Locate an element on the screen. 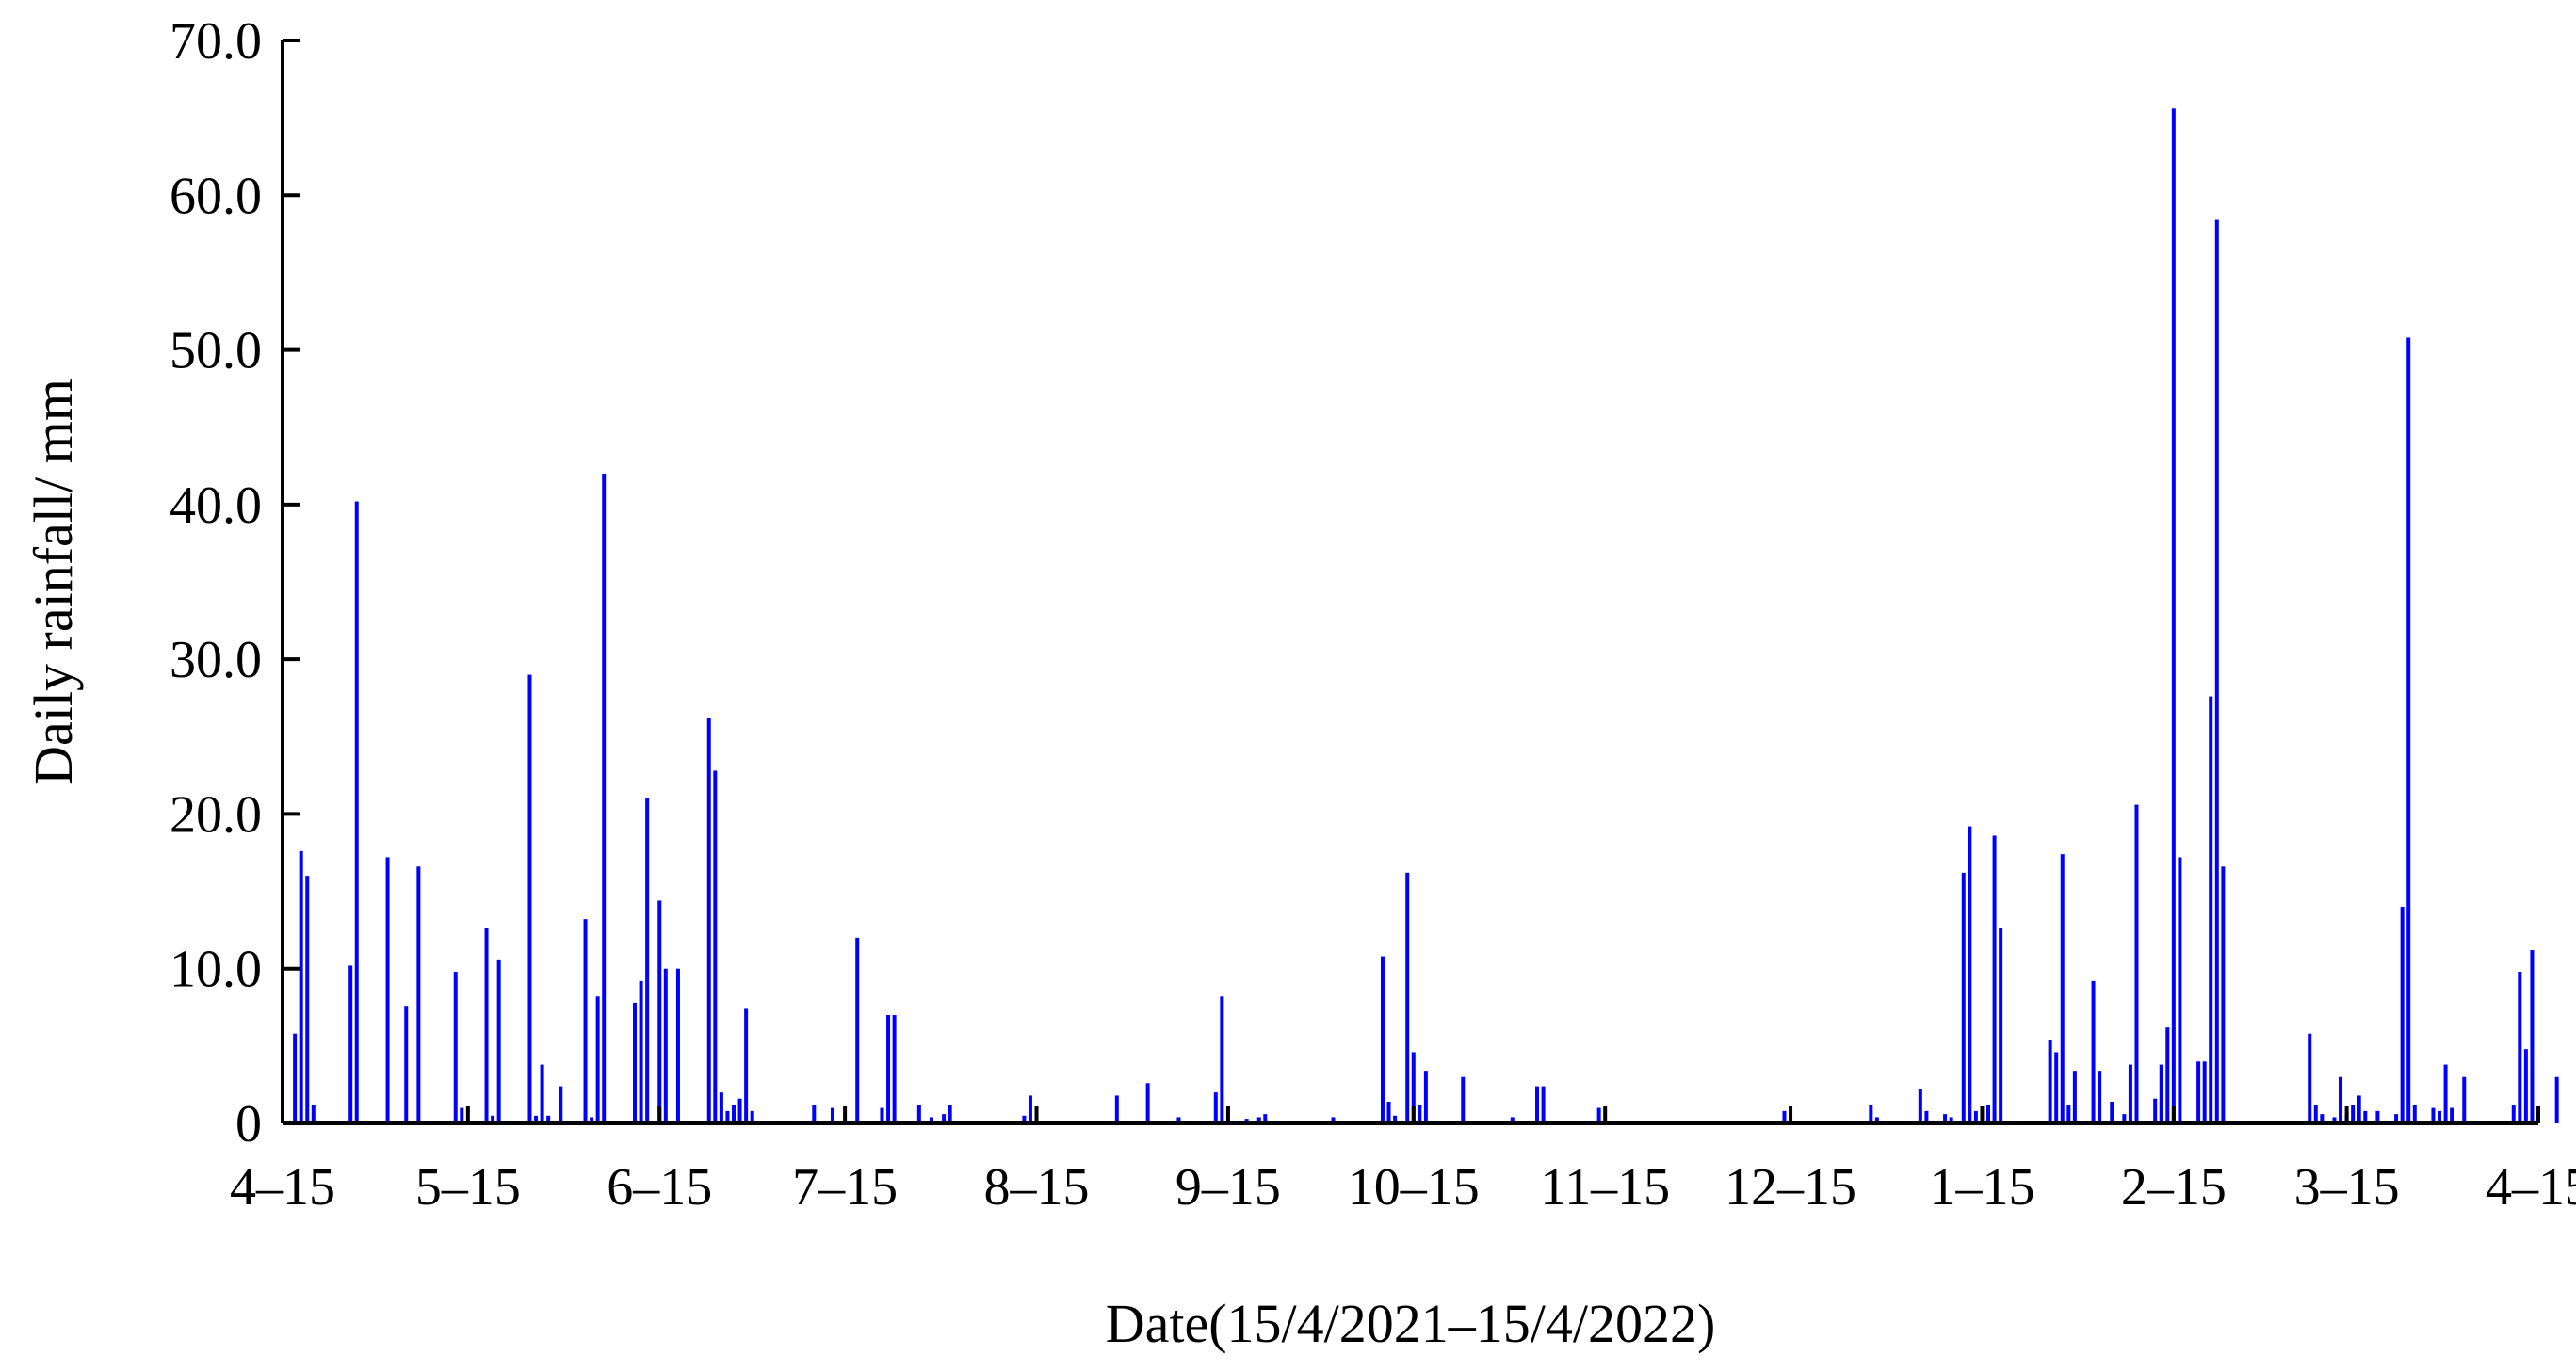  y-tick-label: 50.0 is located at coordinates (216, 351).